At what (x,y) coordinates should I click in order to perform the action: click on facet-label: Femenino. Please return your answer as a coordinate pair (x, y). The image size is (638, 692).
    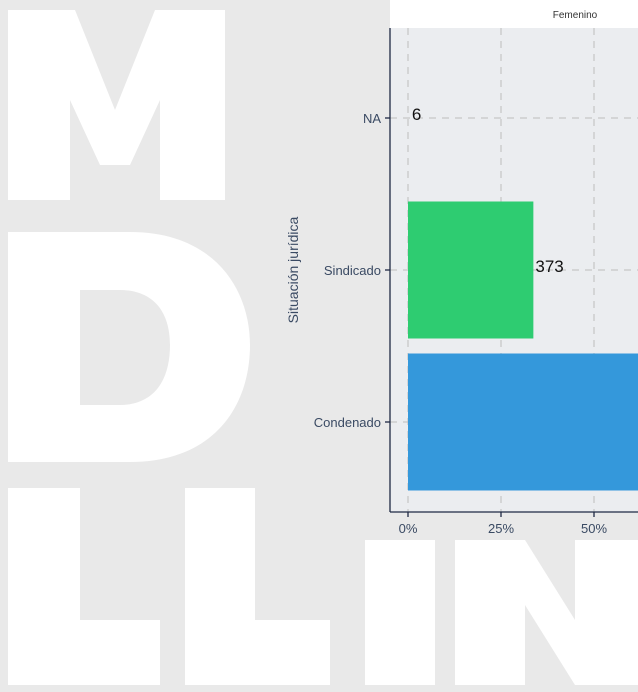
    Looking at the image, I should click on (575, 15).